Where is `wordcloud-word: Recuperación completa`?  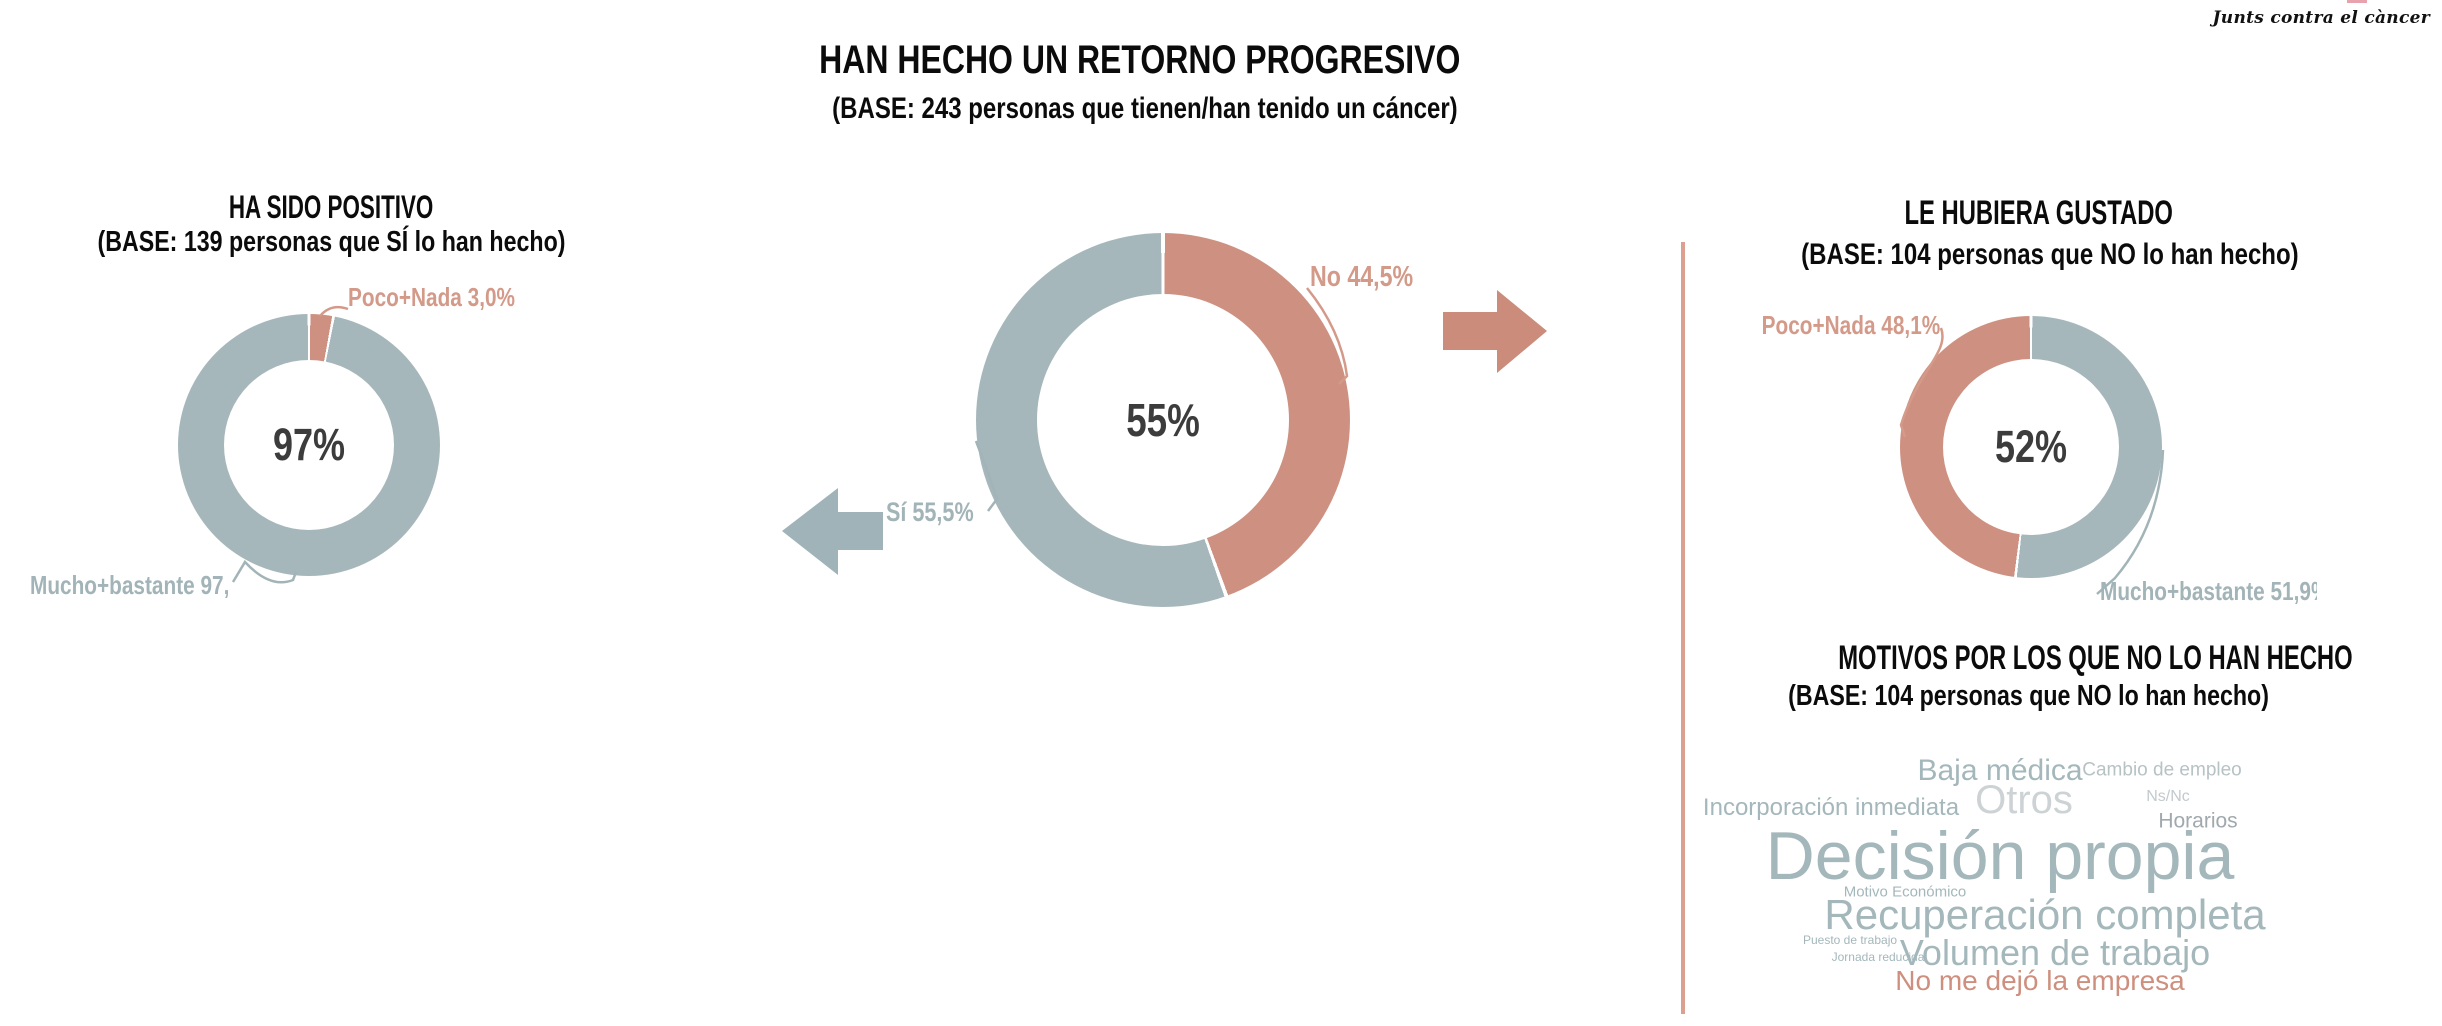 wordcloud-word: Recuperación completa is located at coordinates (2045, 914).